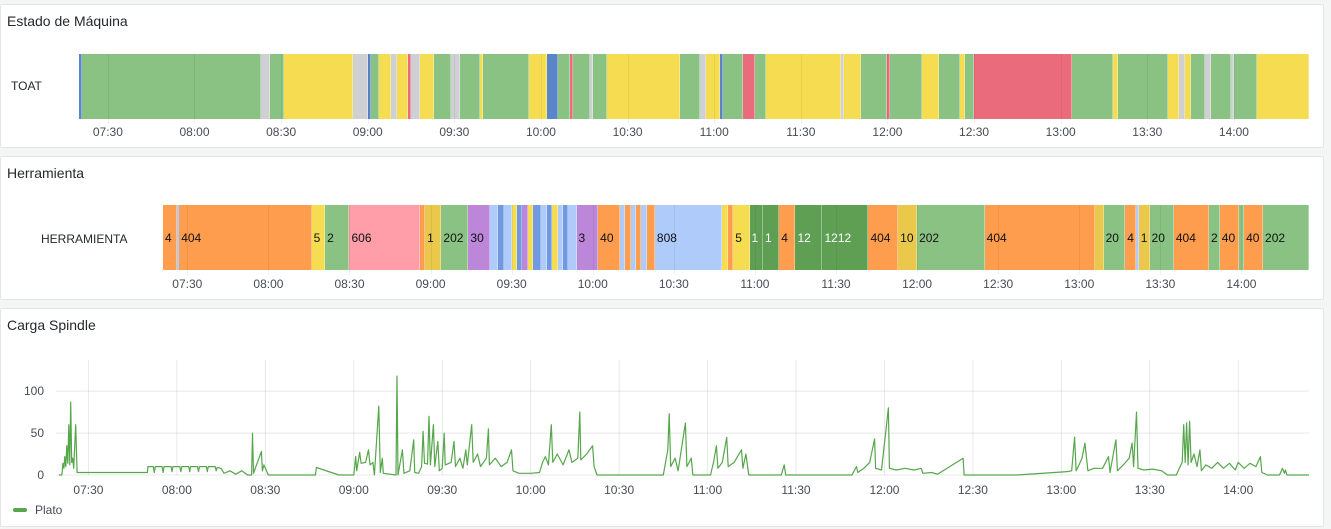 This screenshot has width=1331, height=529. What do you see at coordinates (384, 237) in the screenshot?
I see `timeline-segment: 606` at bounding box center [384, 237].